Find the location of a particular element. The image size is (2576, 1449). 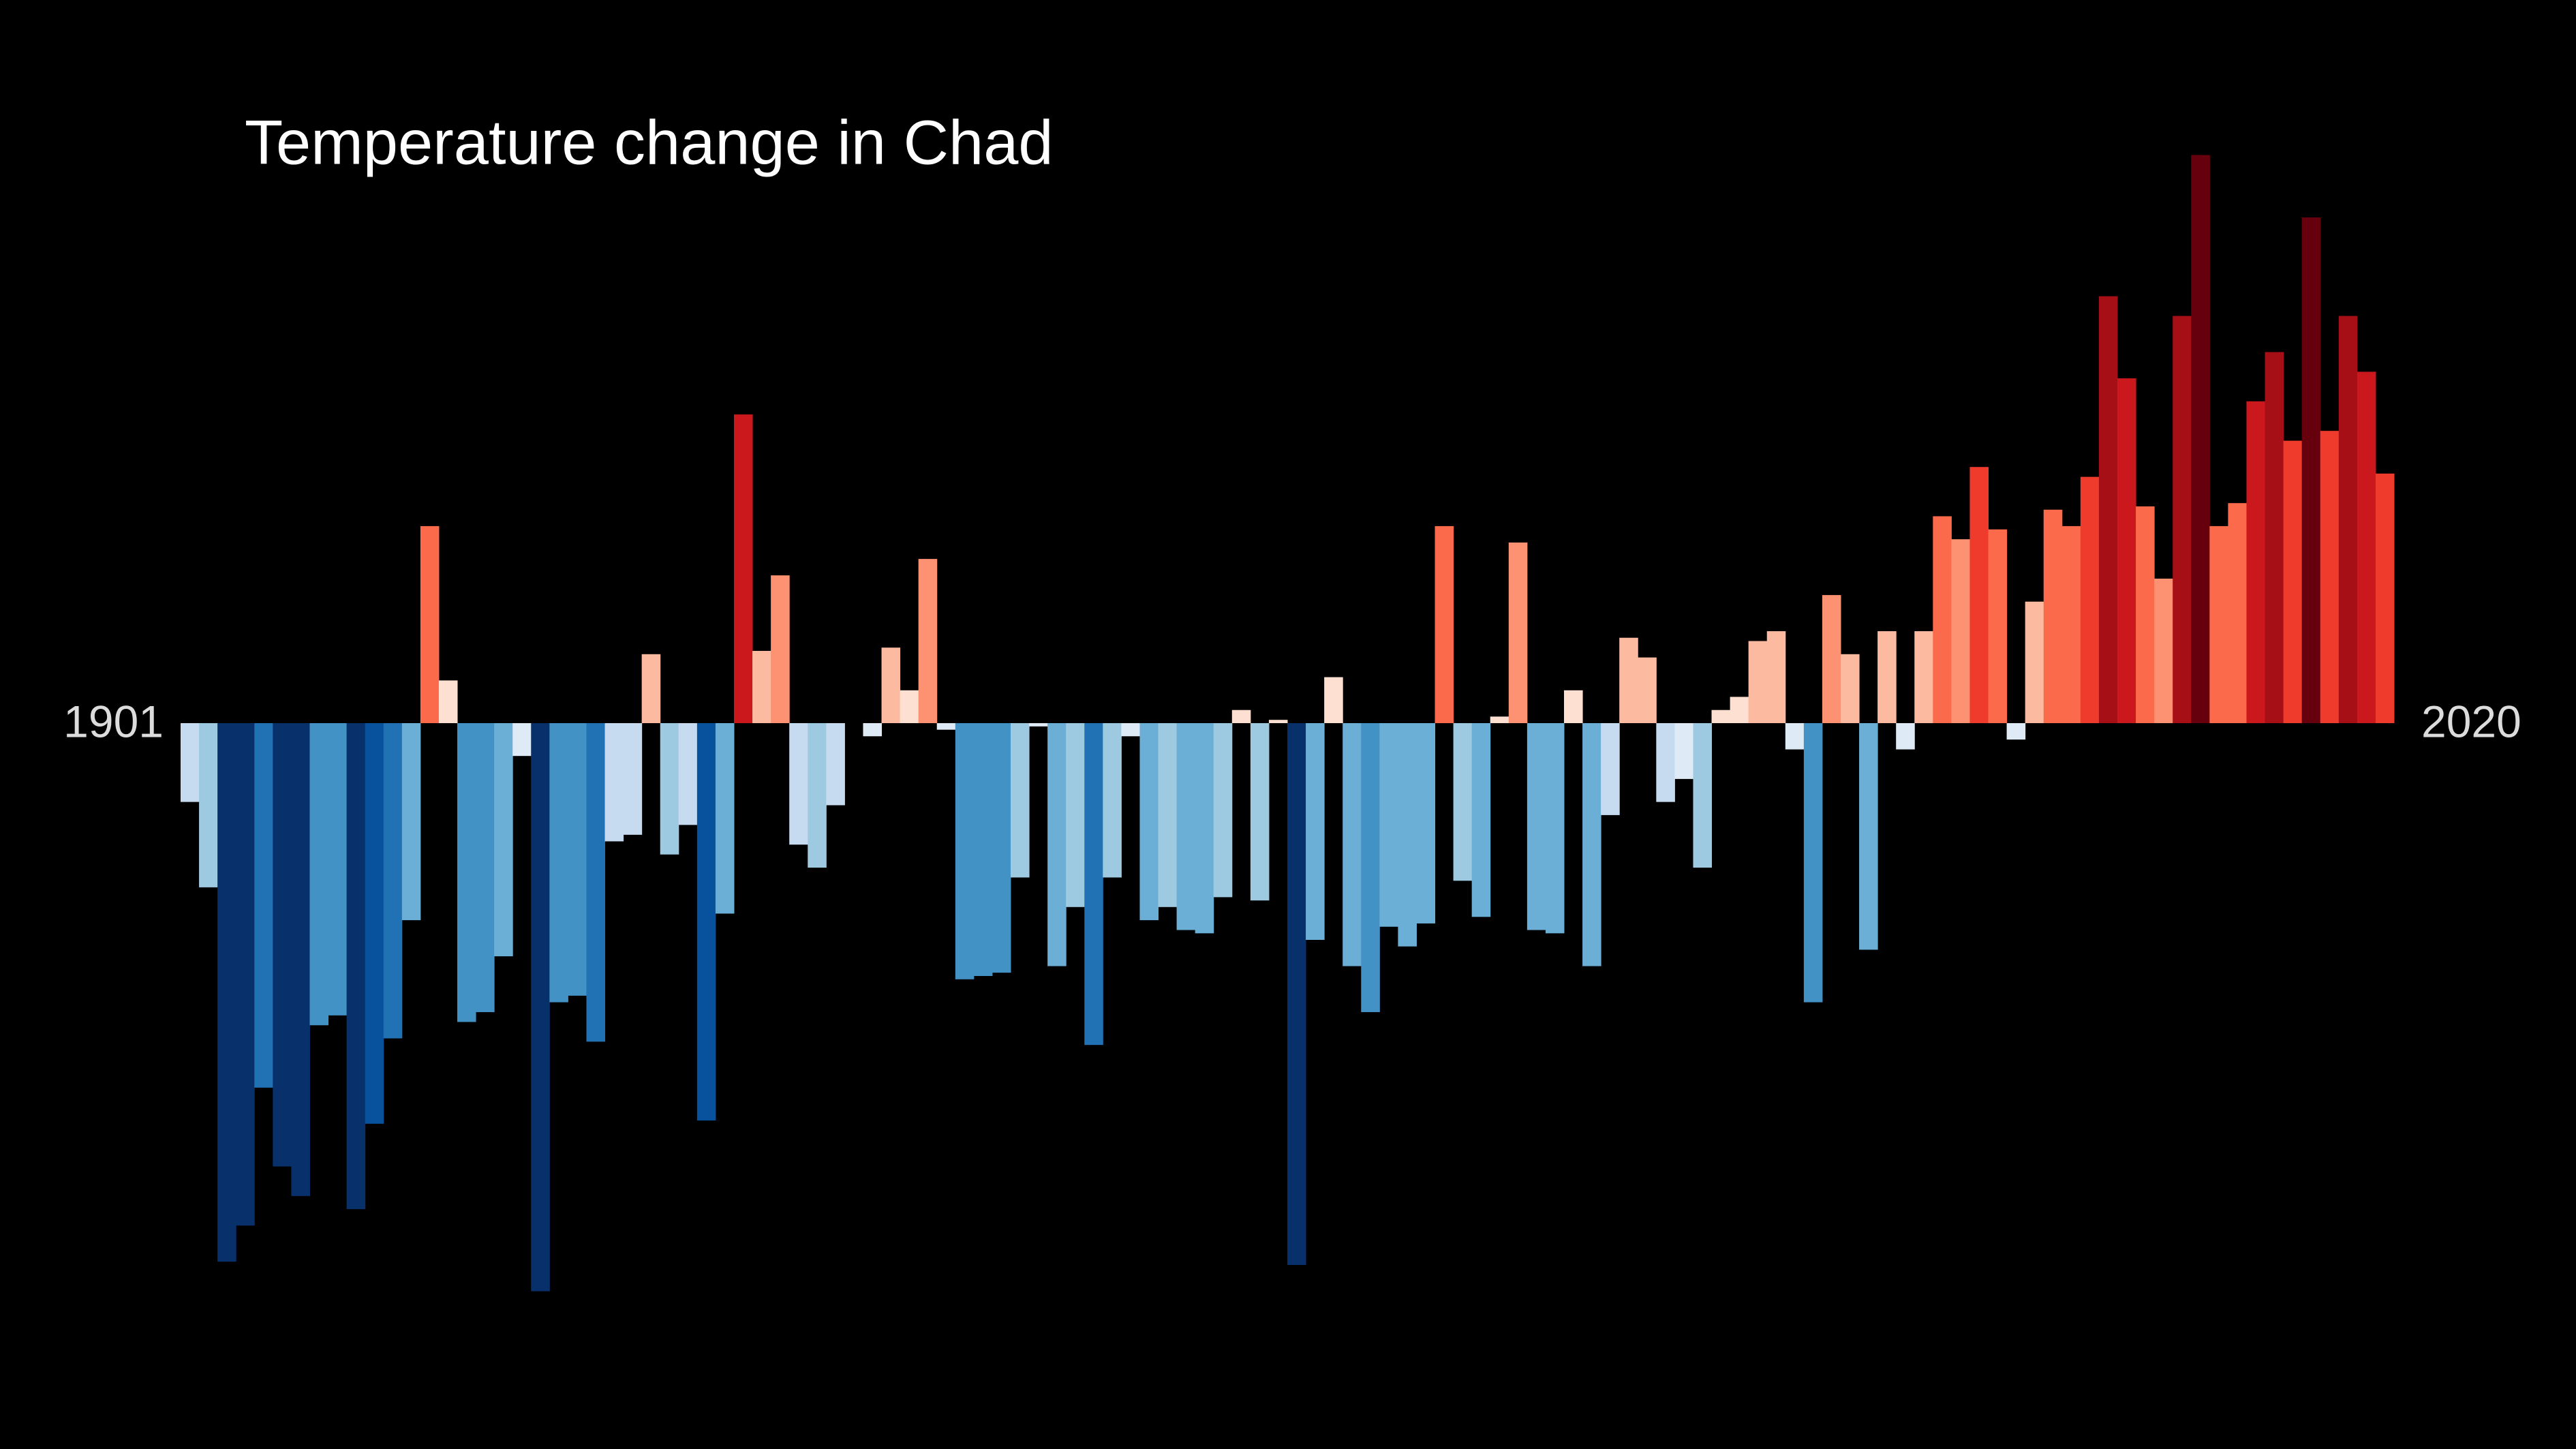

x-tick-label: 2020 is located at coordinates (2471, 721).